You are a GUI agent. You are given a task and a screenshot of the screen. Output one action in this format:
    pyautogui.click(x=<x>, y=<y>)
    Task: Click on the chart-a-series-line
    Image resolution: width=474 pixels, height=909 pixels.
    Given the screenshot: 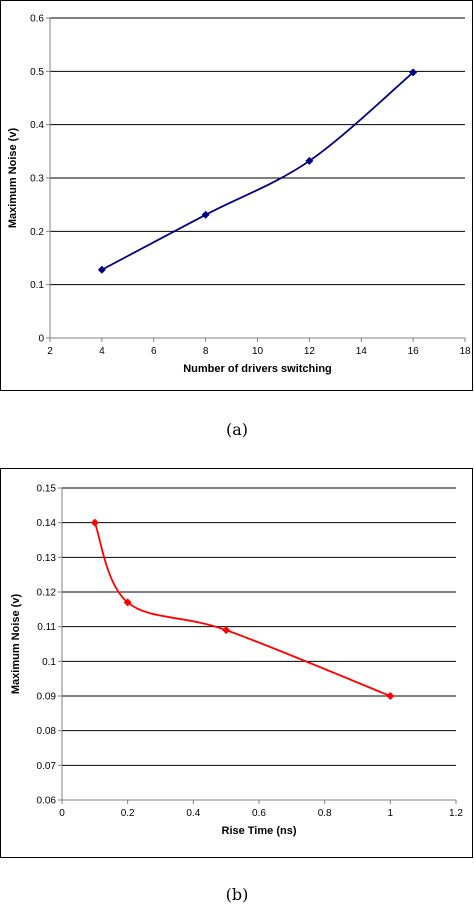 What is the action you would take?
    pyautogui.click(x=257, y=171)
    